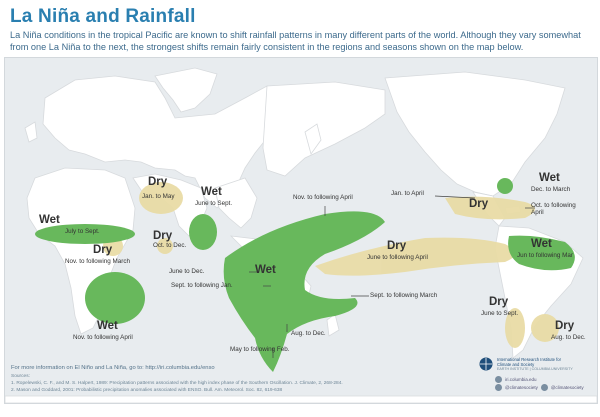 The height and width of the screenshot is (417, 600). I want to click on facebook-icon, so click(498, 387).